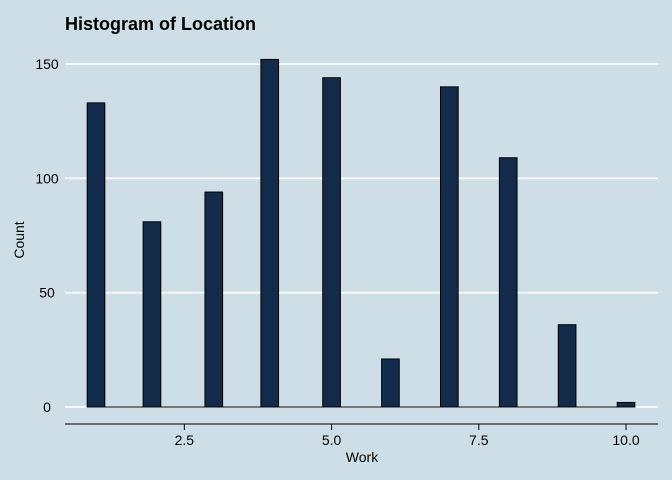 The height and width of the screenshot is (480, 672). Describe the element at coordinates (332, 440) in the screenshot. I see `x-tick-label: 5.0` at that location.